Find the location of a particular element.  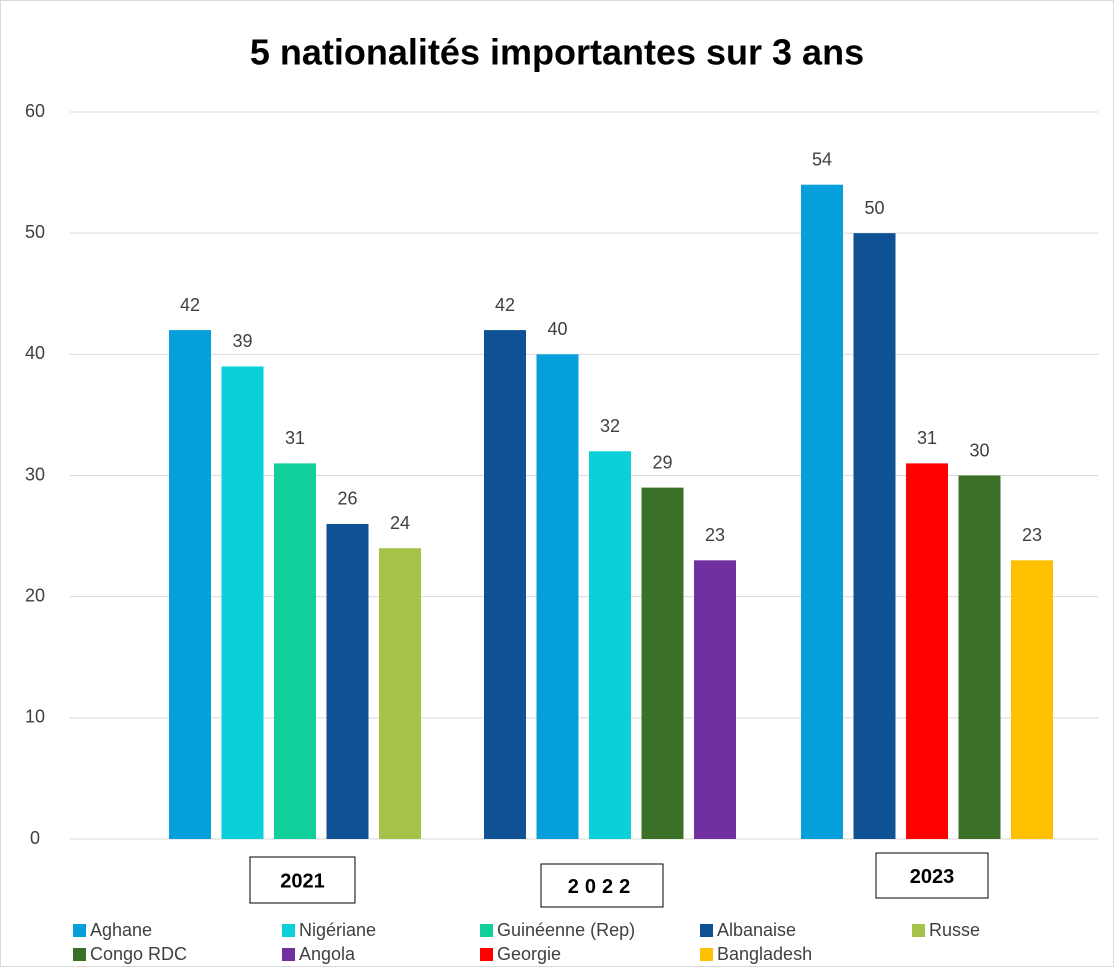

legend-label: Albanaise is located at coordinates (756, 930).